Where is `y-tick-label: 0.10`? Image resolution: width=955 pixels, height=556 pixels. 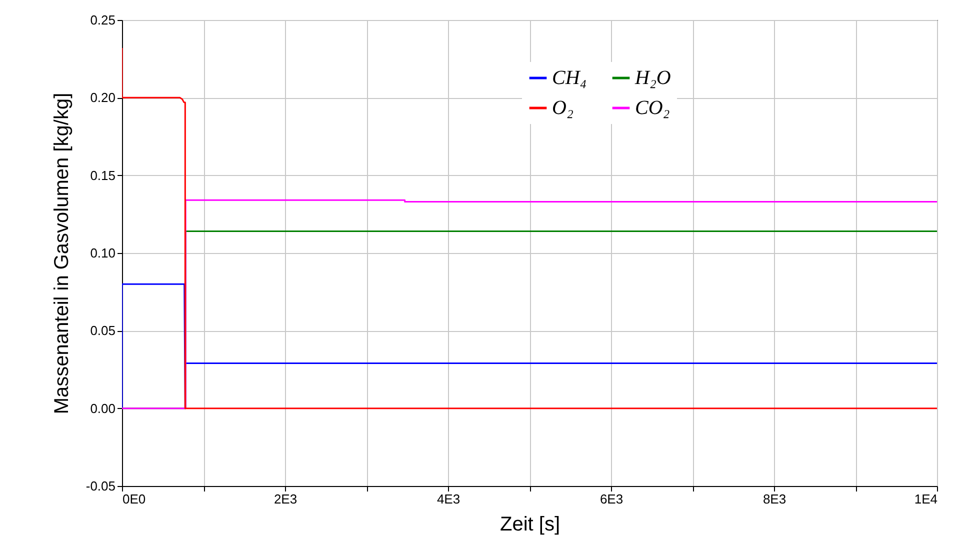
y-tick-label: 0.10 is located at coordinates (103, 253).